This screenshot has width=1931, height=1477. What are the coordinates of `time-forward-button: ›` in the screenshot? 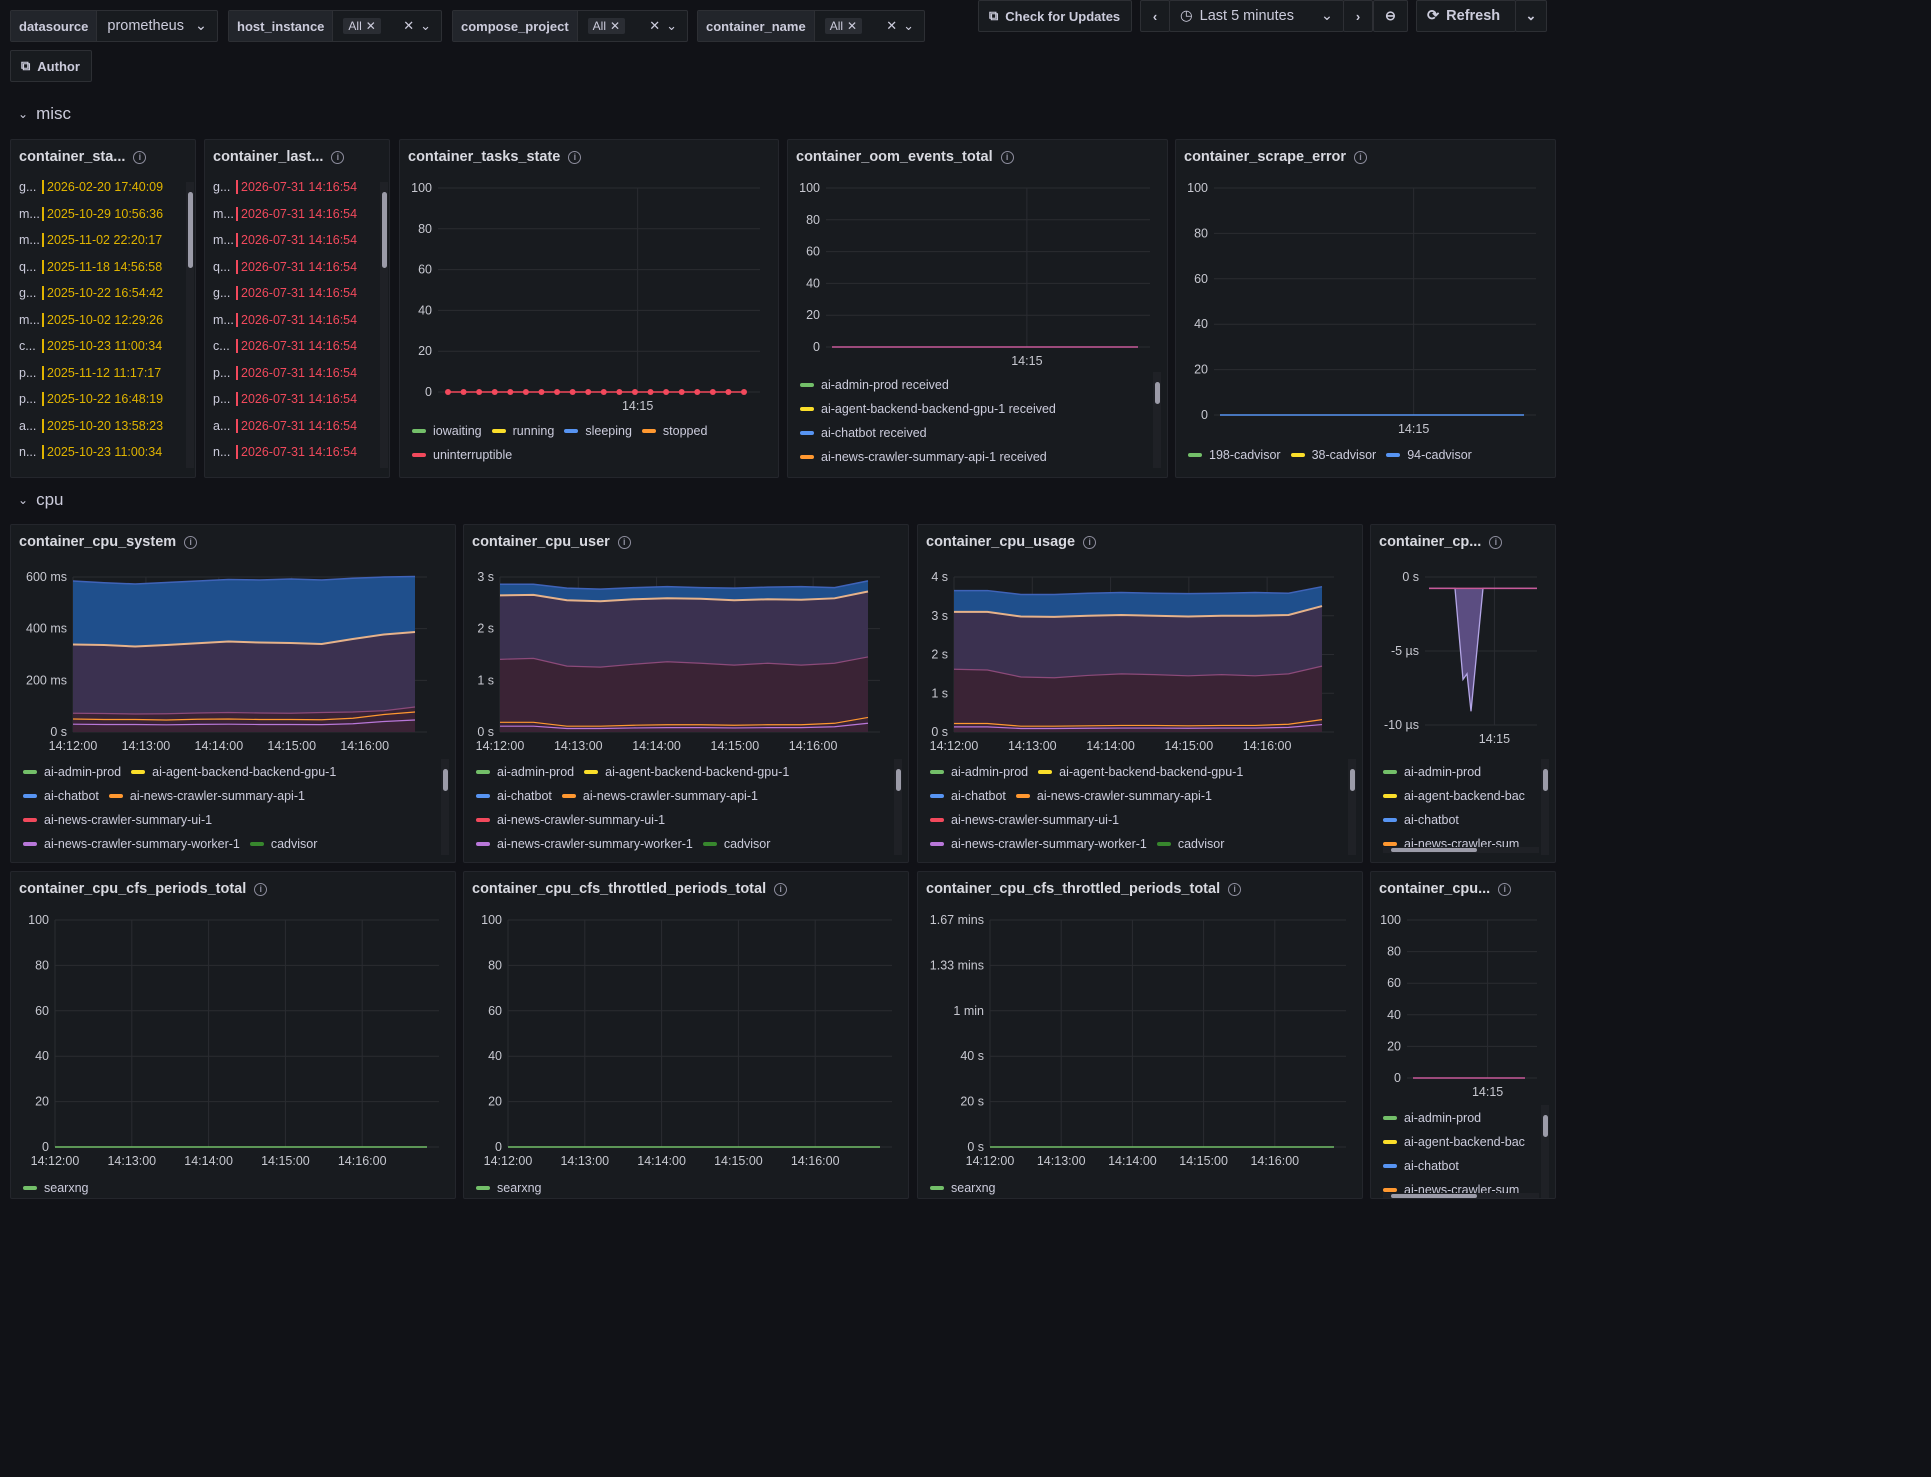 It's located at (1358, 16).